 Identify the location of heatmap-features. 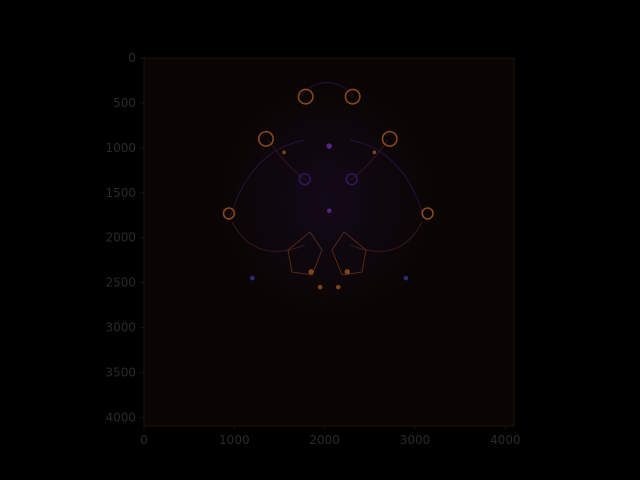
(328, 189).